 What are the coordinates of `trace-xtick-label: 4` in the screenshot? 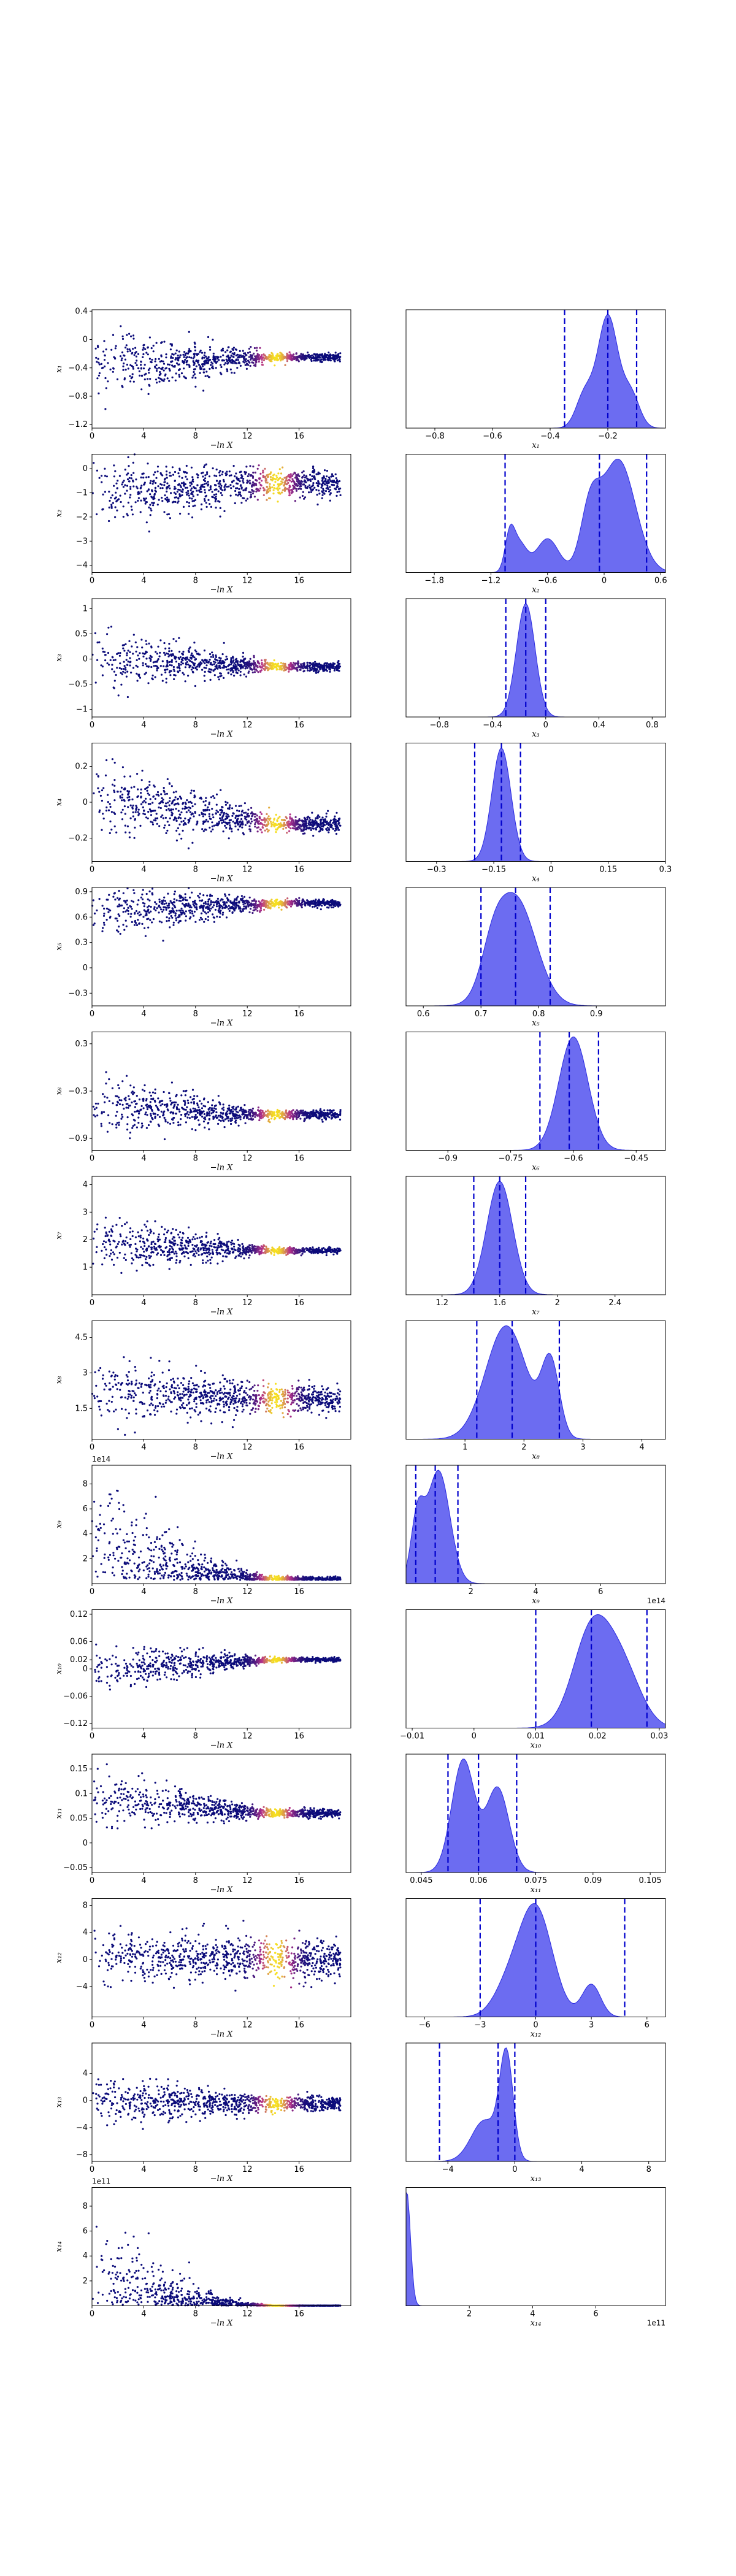 It's located at (143, 436).